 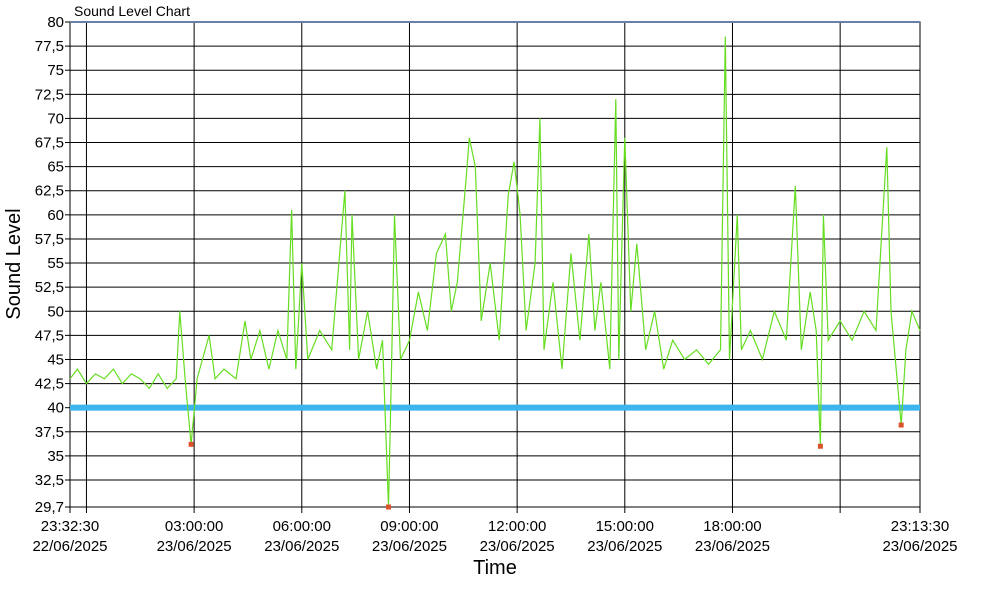 I want to click on x-tick-label: 09:00:00 23/06/2025, so click(x=409, y=536).